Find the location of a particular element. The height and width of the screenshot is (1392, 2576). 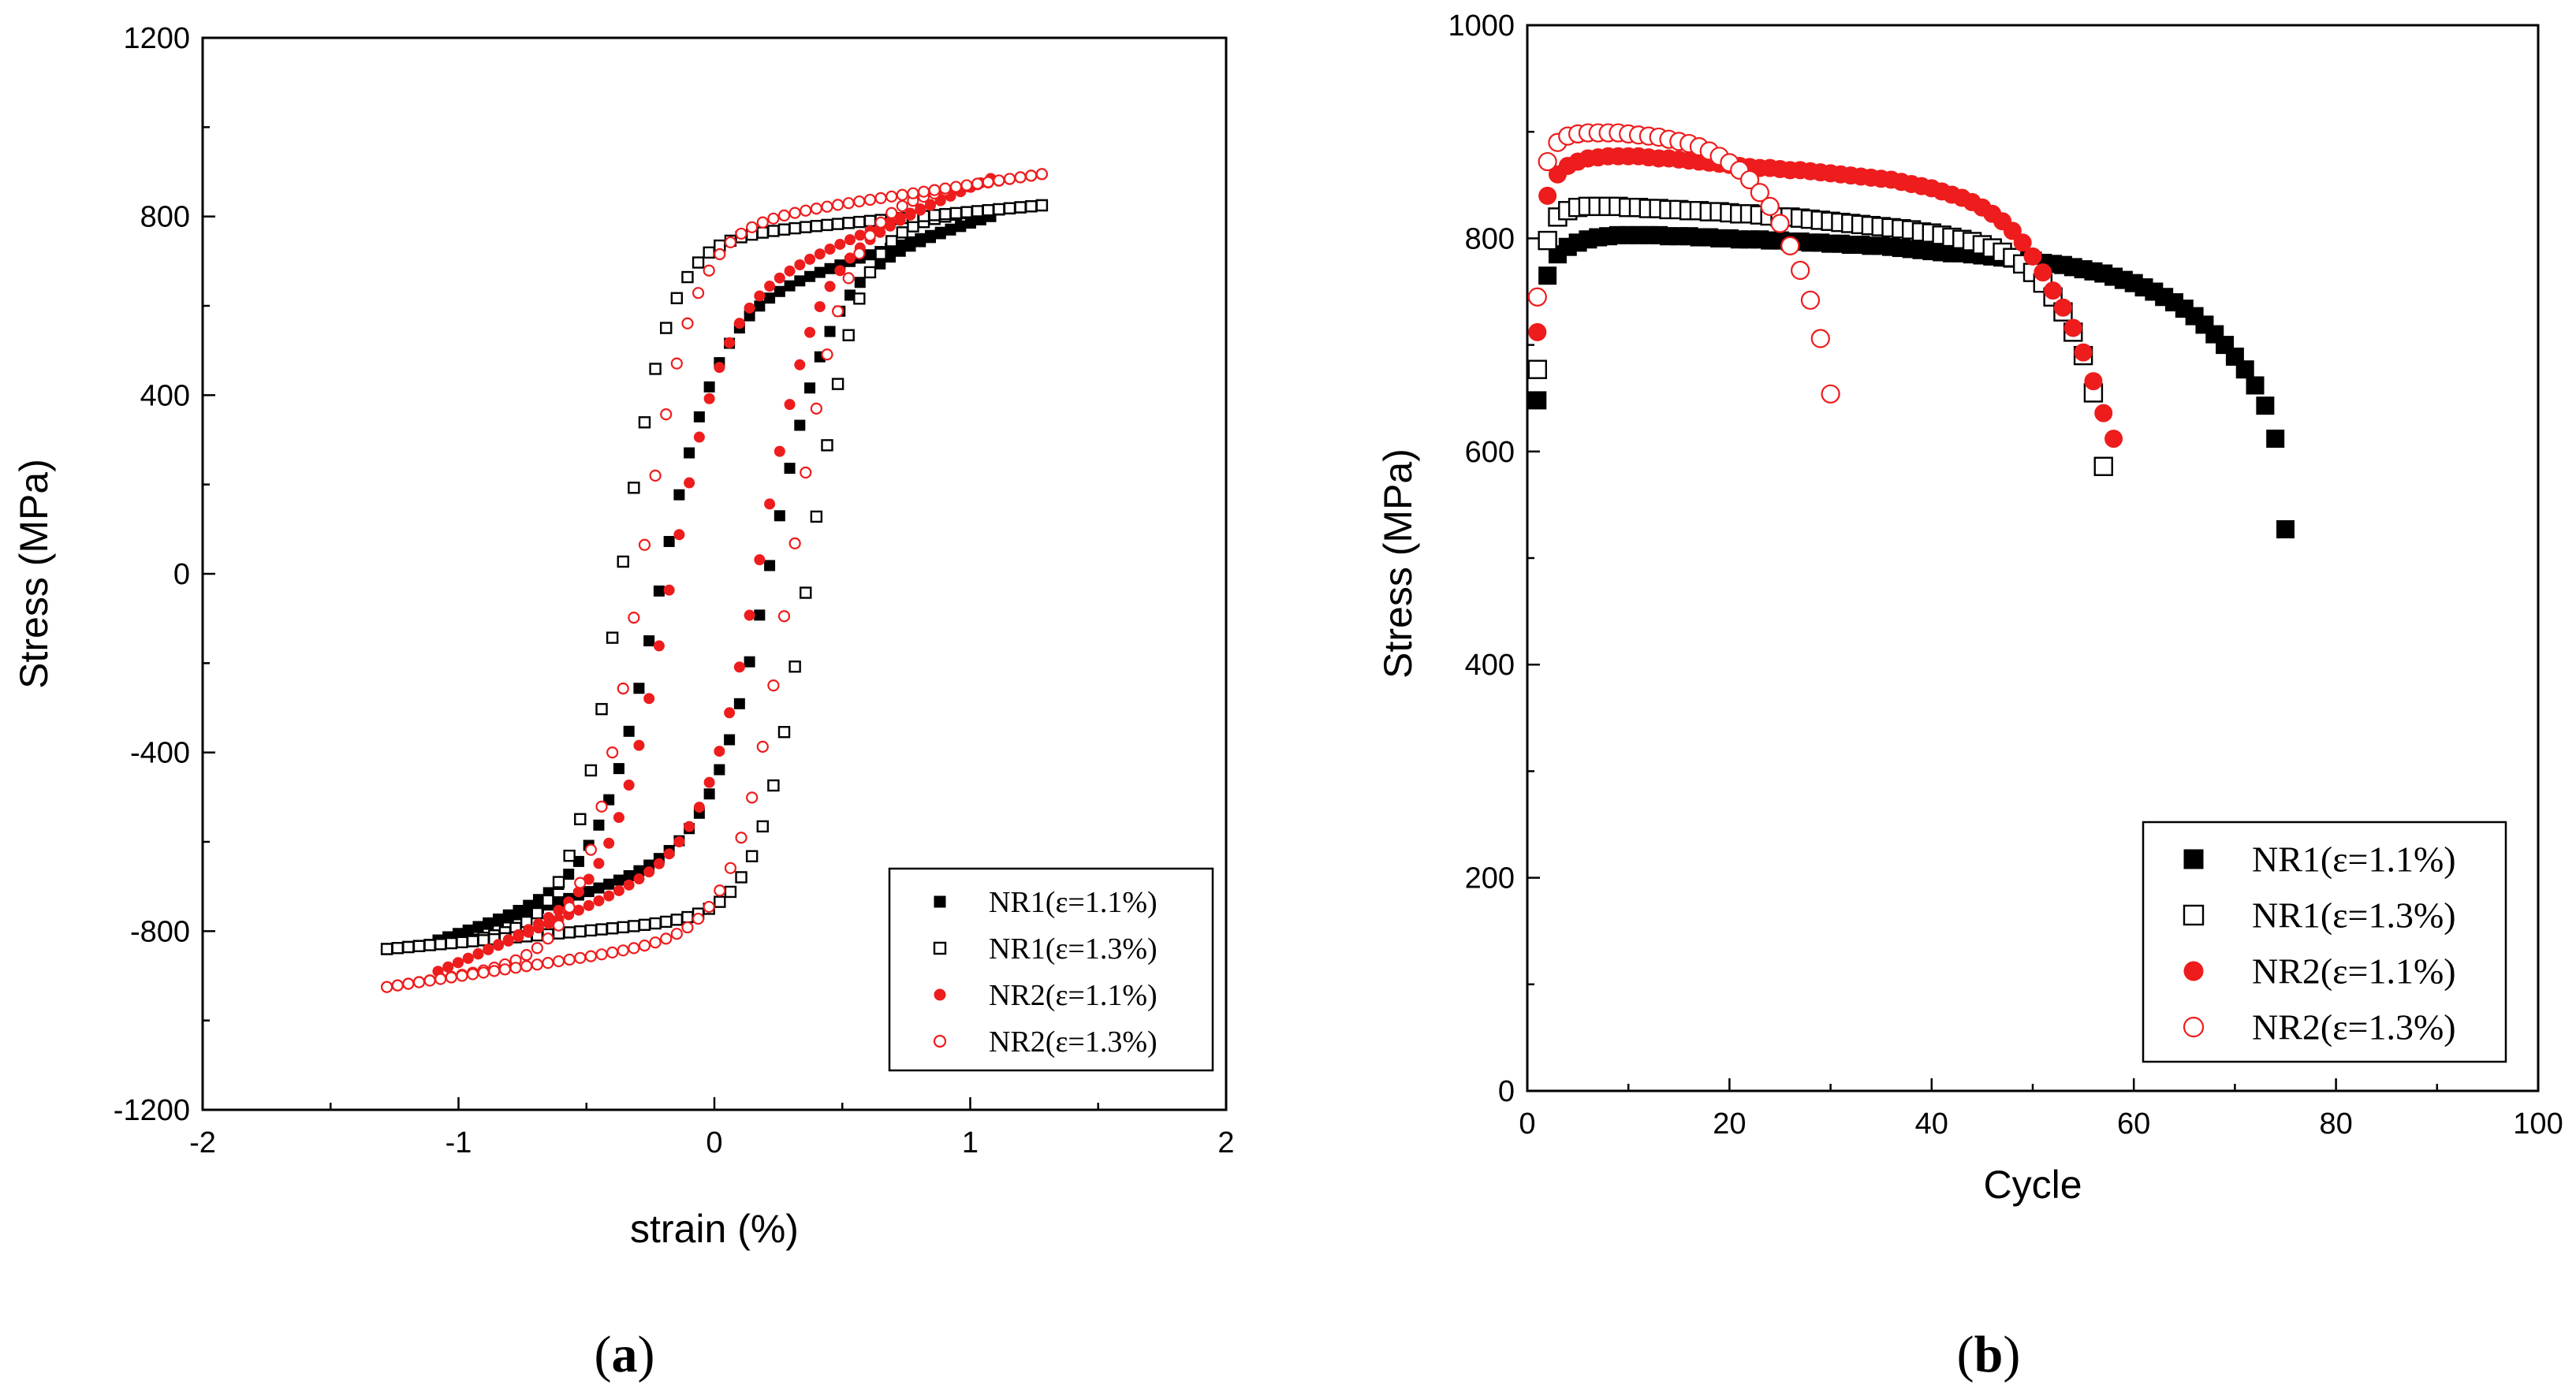

x-tick-label: 20 is located at coordinates (1729, 1124).